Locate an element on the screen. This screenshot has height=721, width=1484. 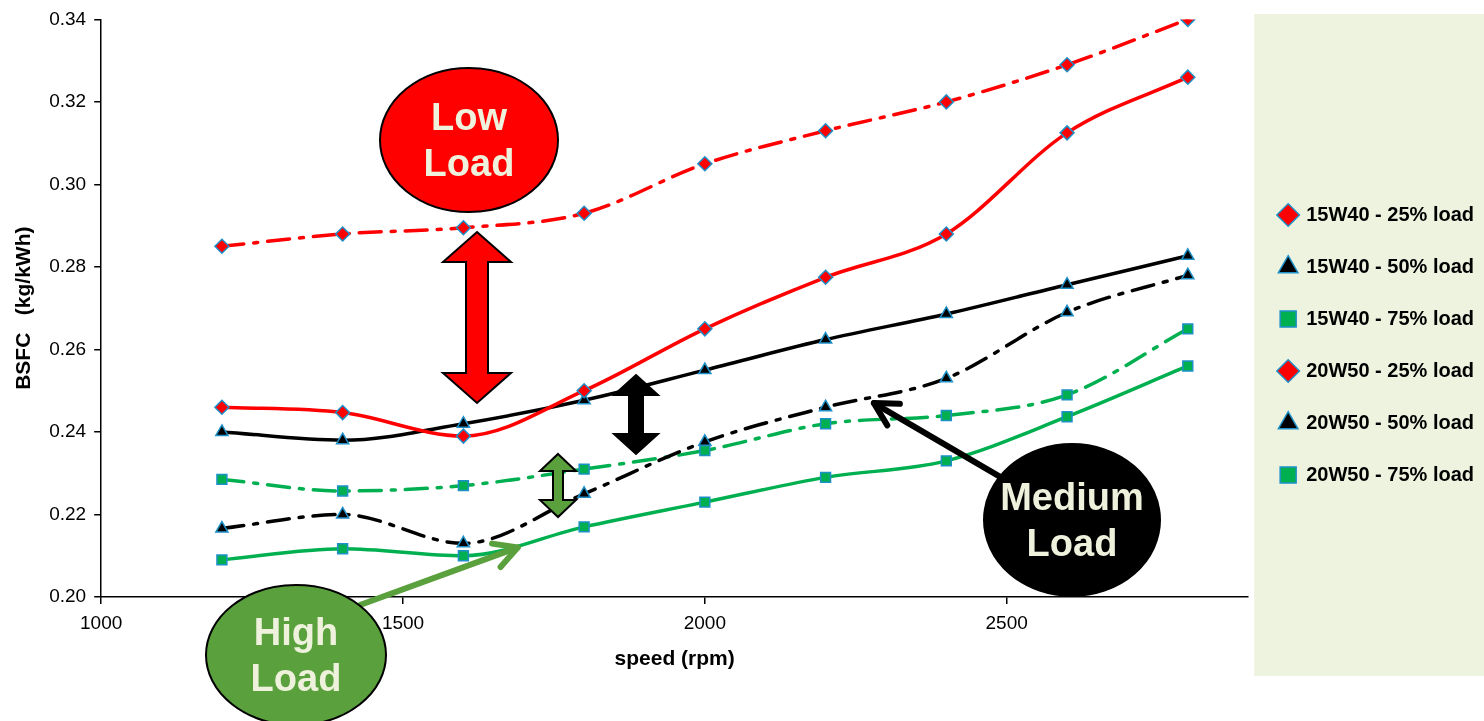
x-tick-label: 1500 is located at coordinates (403, 622).